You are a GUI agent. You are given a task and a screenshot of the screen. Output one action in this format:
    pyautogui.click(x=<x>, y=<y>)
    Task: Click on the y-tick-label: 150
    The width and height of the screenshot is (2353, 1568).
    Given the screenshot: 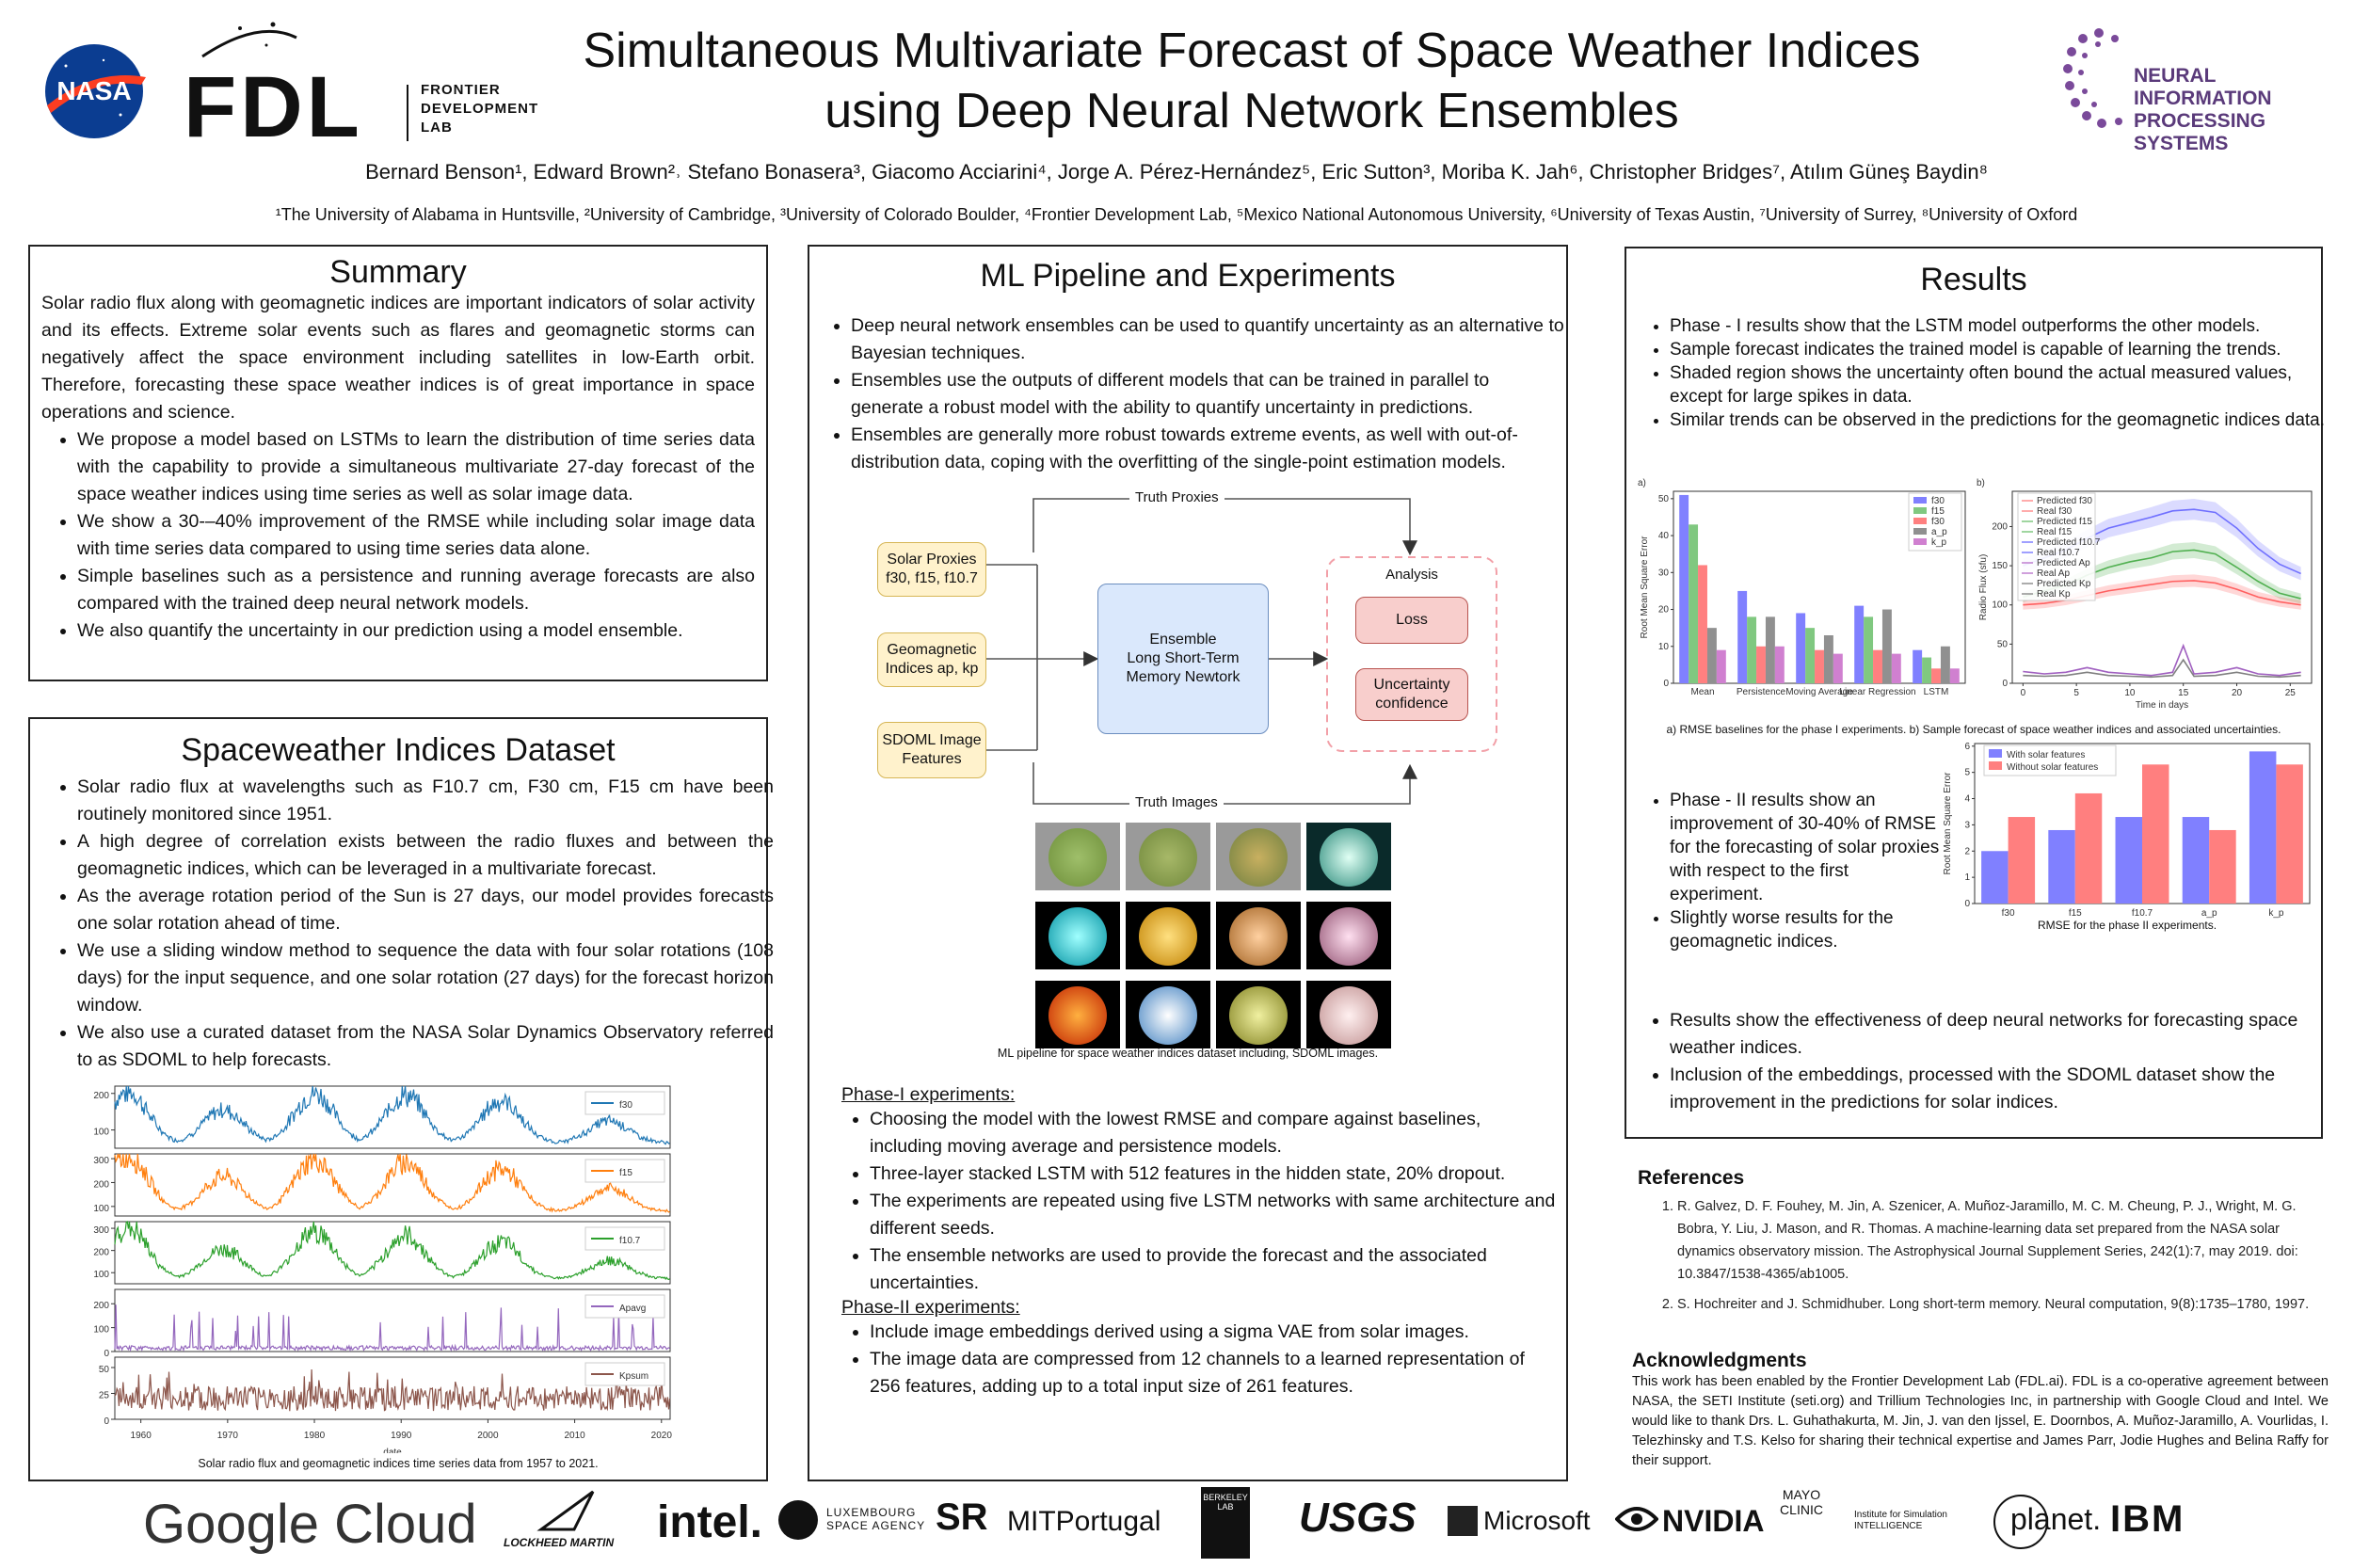 What is the action you would take?
    pyautogui.click(x=2000, y=566)
    